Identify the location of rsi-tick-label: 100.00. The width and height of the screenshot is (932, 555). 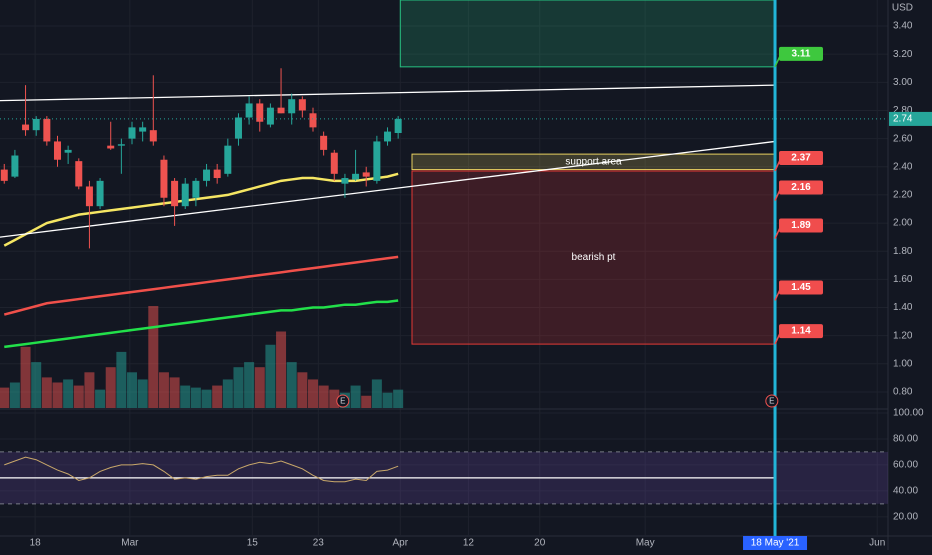
(908, 413).